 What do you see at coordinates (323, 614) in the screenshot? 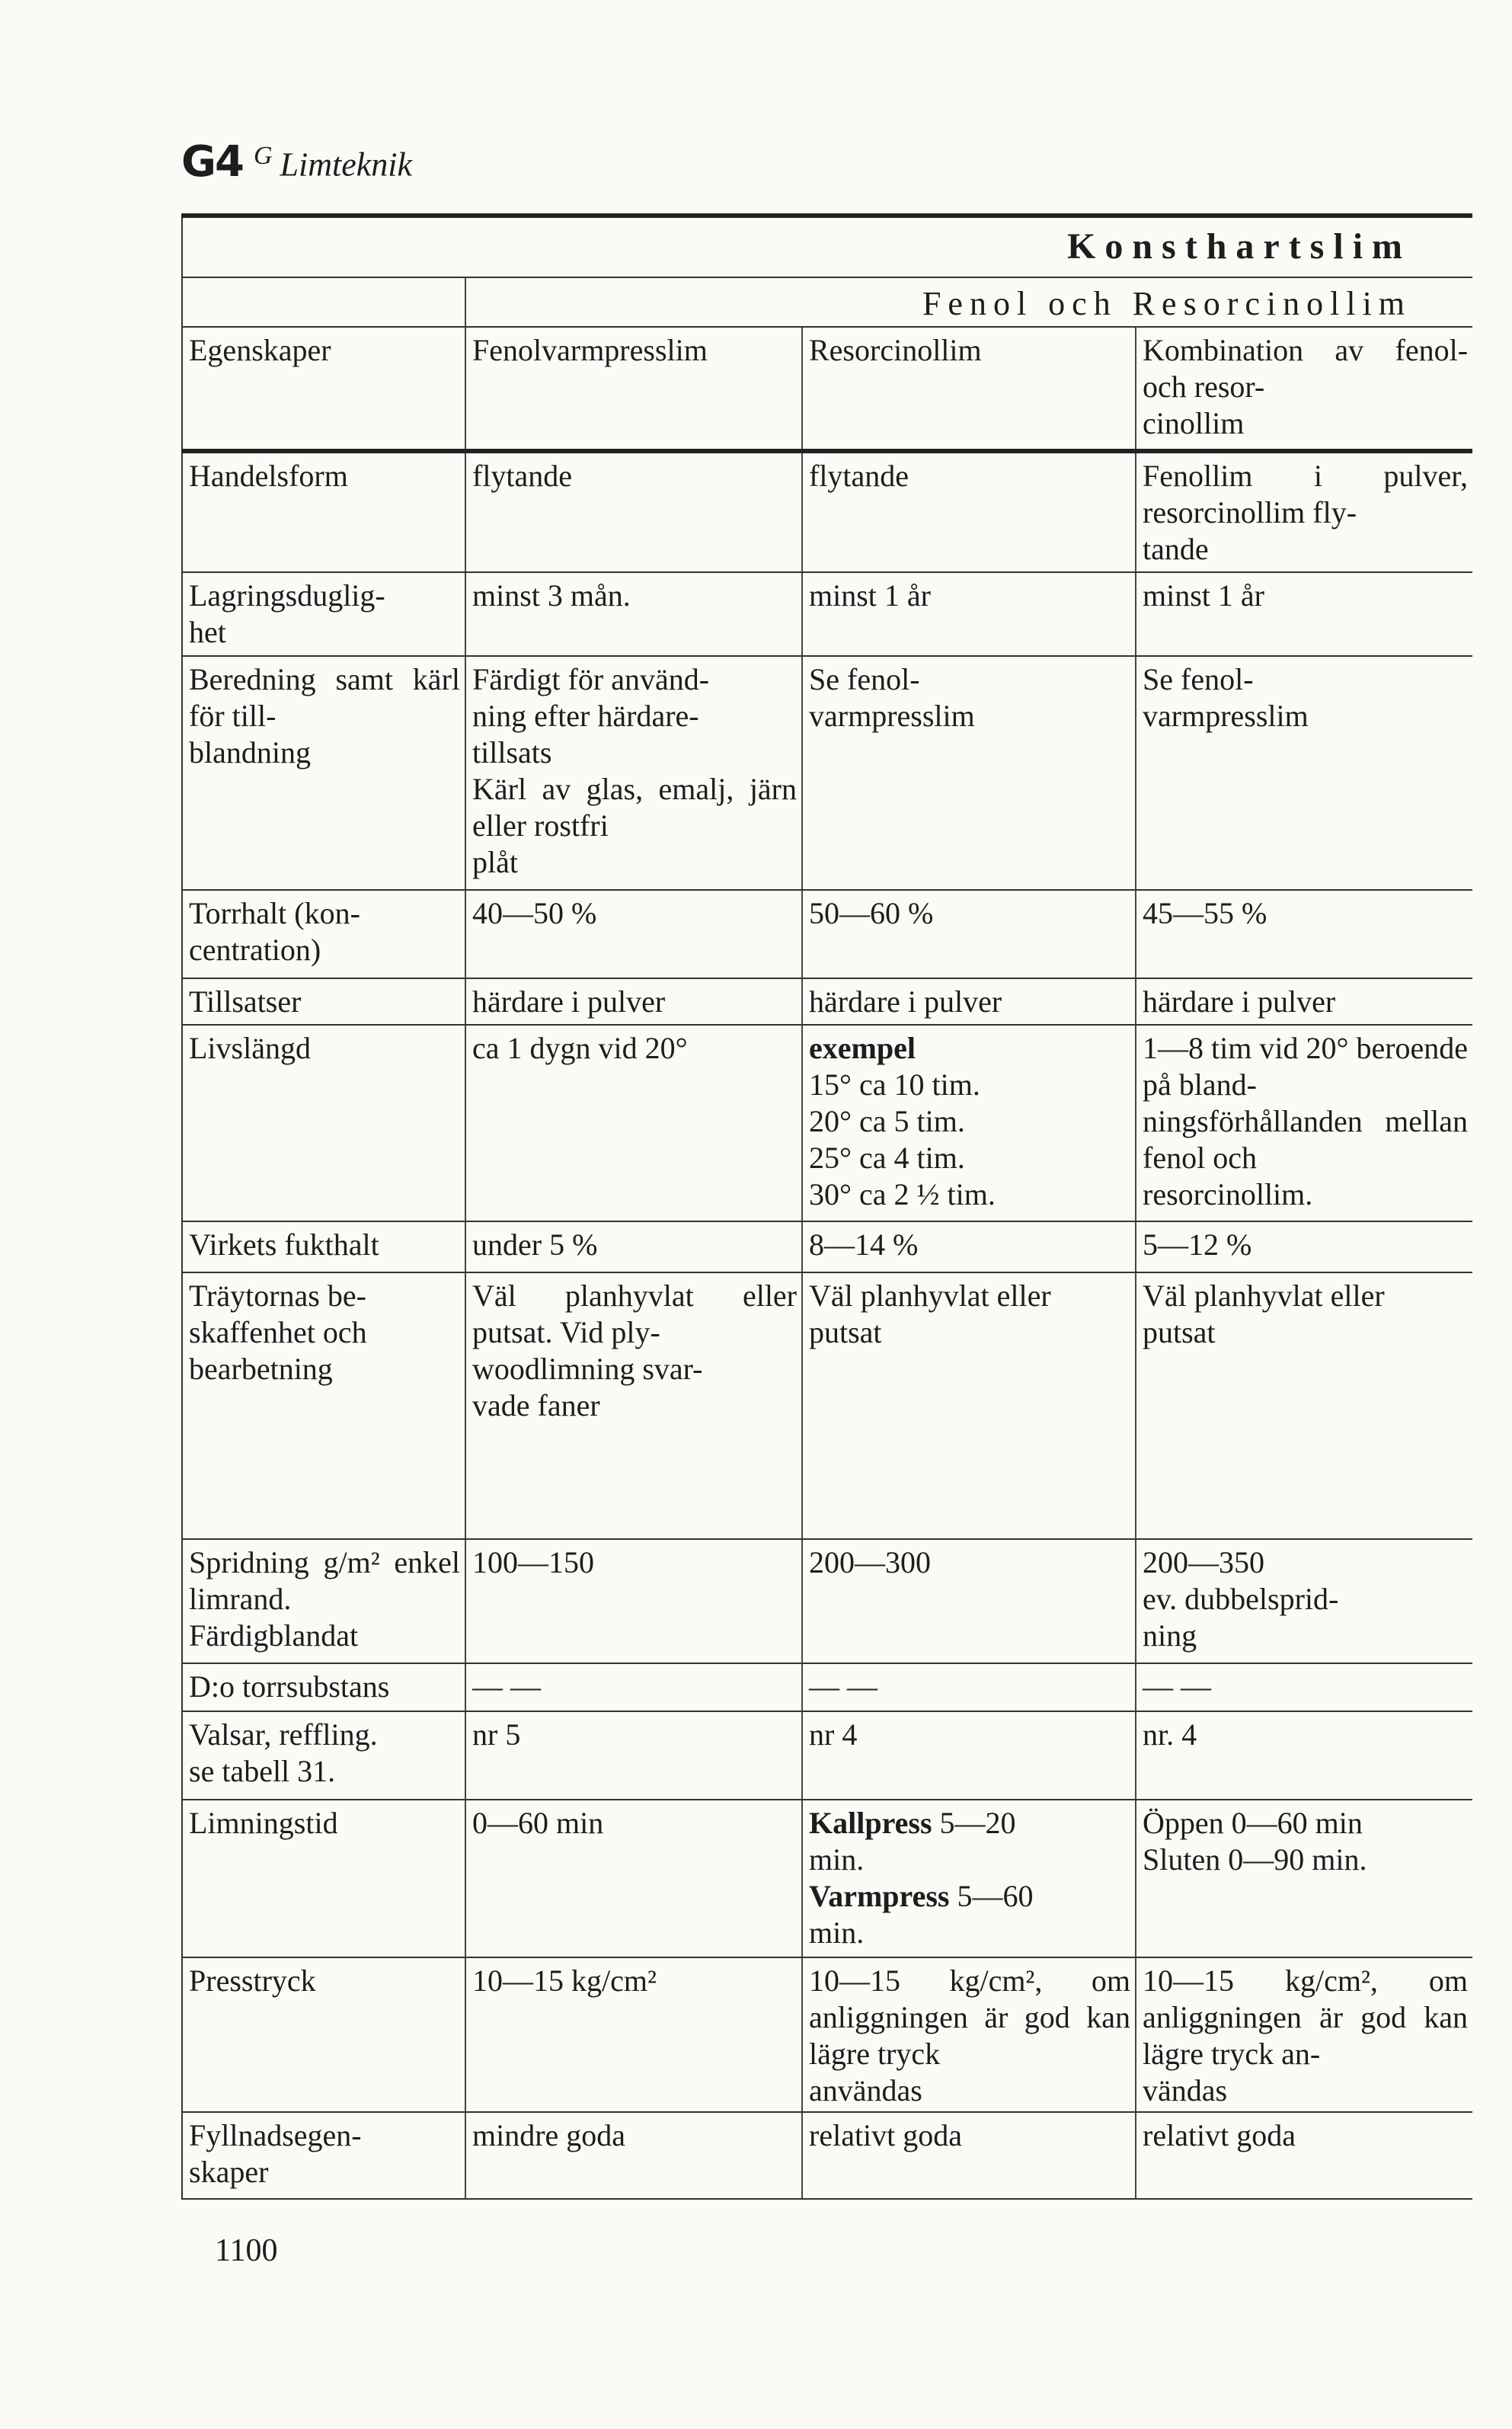
I see `row-label: Lagringsduglig- het` at bounding box center [323, 614].